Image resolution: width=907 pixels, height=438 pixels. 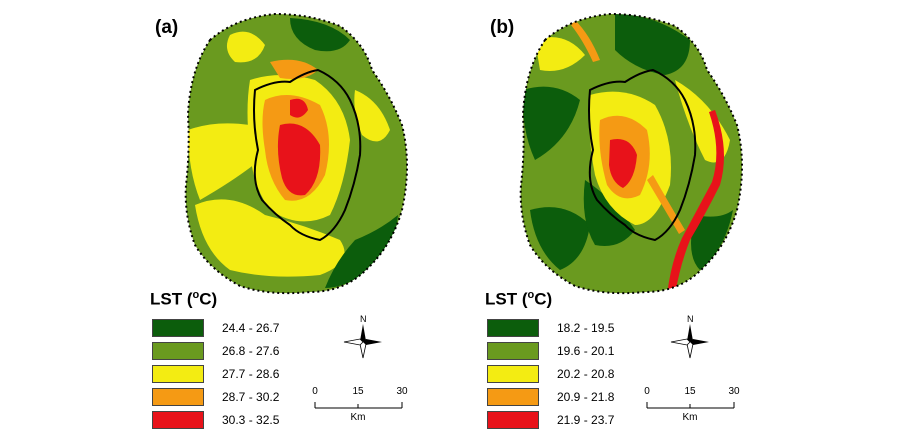 I want to click on legend-label: 27.7 - 28.6, so click(x=251, y=374).